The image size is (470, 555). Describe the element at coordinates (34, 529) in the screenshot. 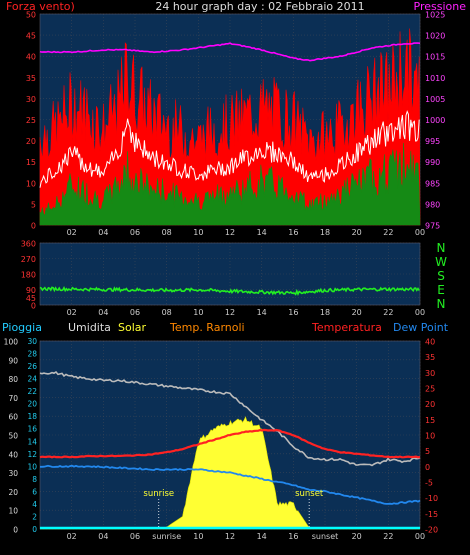

I see `y-tick-label-inner: 0` at that location.